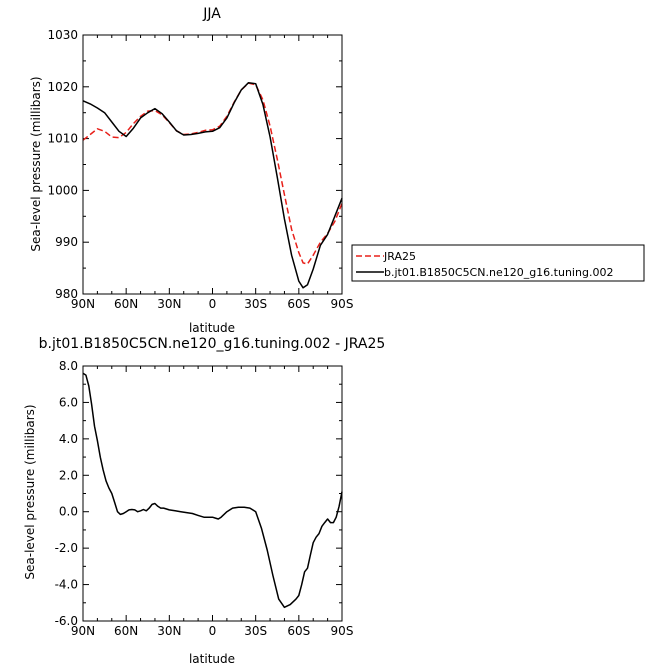 The image size is (669, 670). I want to click on top-chart-lines, so click(212, 185).